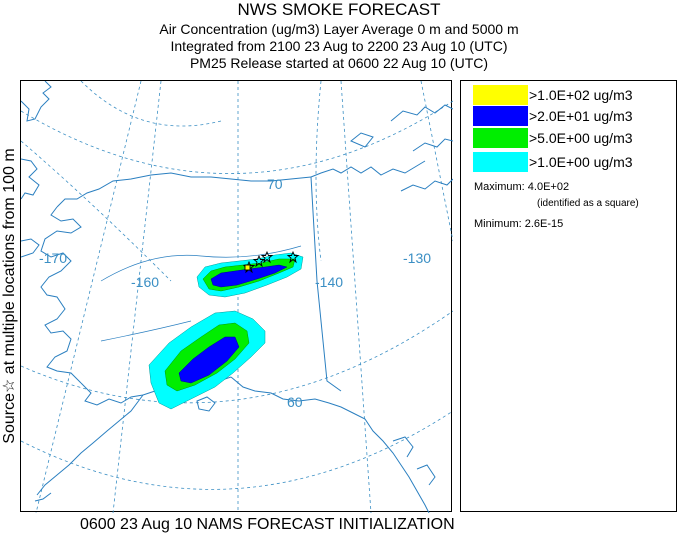 The width and height of the screenshot is (678, 536). What do you see at coordinates (259, 261) in the screenshot?
I see `source-star-2-icon` at bounding box center [259, 261].